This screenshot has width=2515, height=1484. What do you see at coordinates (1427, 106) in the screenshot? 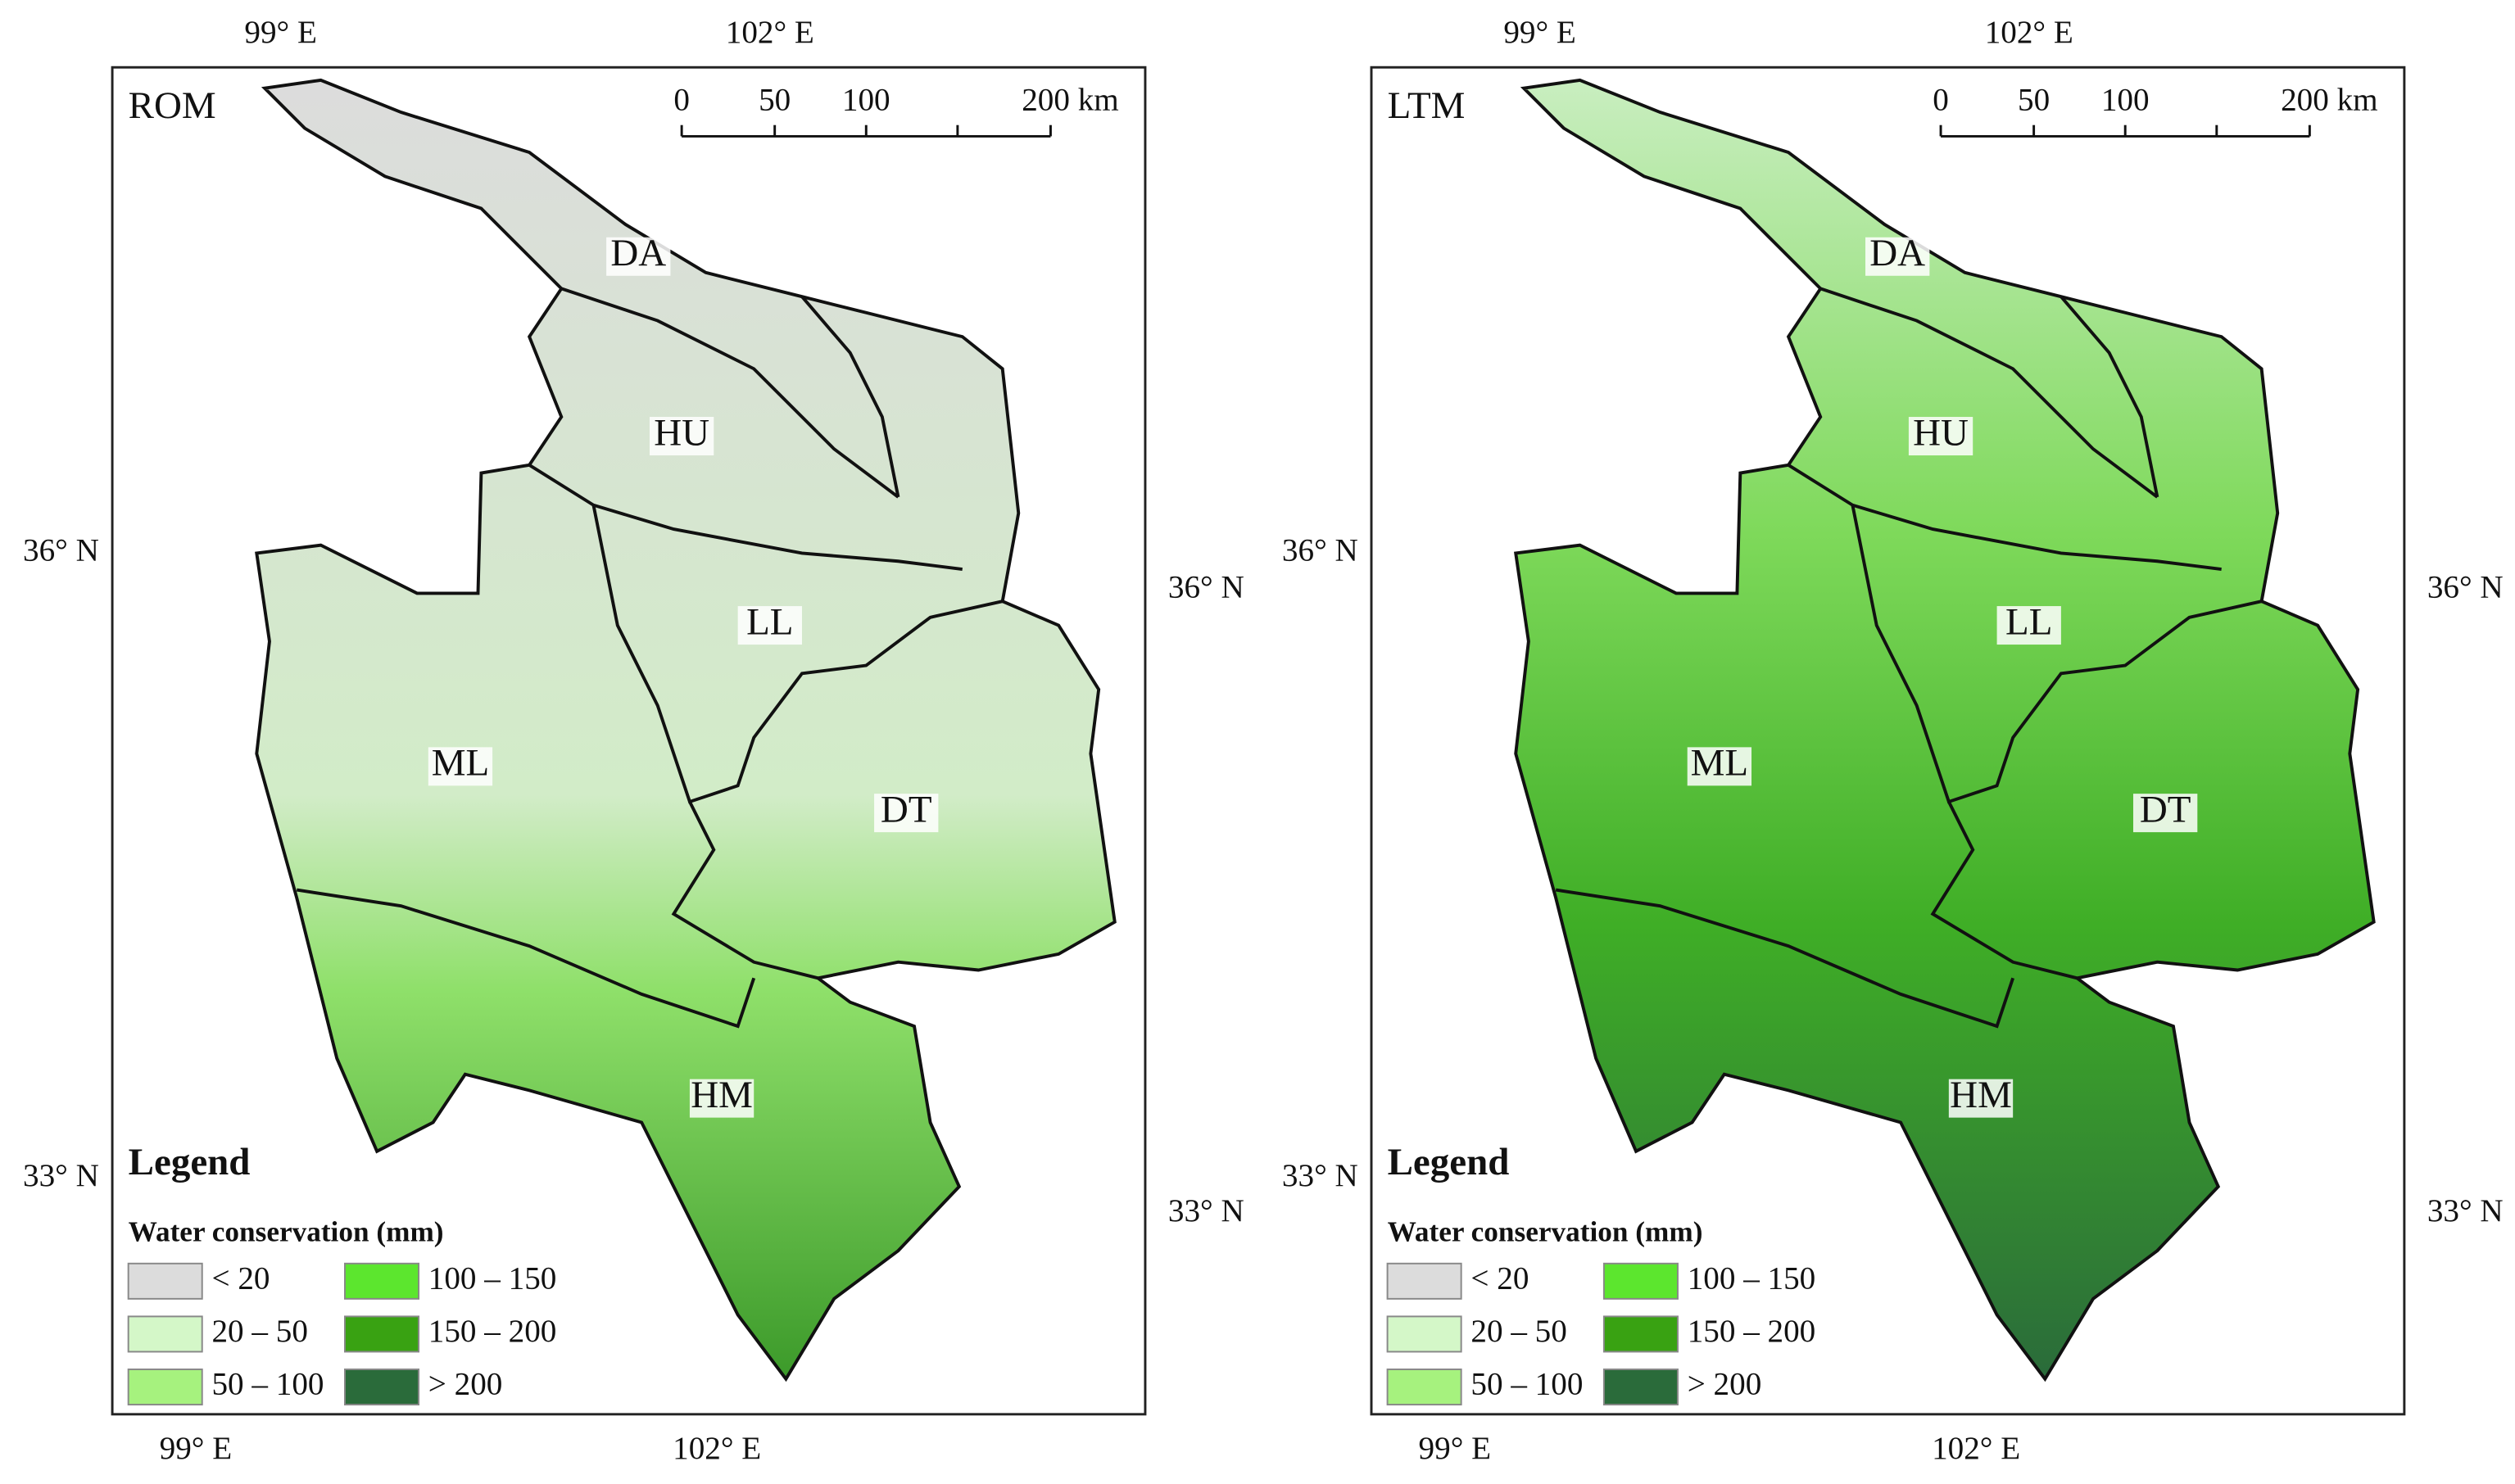
I see `panel-label: LTM` at bounding box center [1427, 106].